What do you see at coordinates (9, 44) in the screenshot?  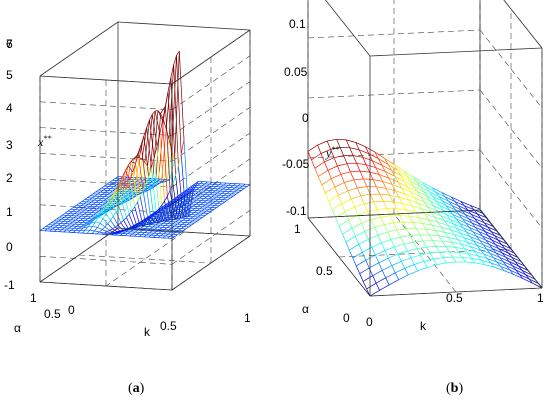 I see `plot-a-z-tick: 6` at bounding box center [9, 44].